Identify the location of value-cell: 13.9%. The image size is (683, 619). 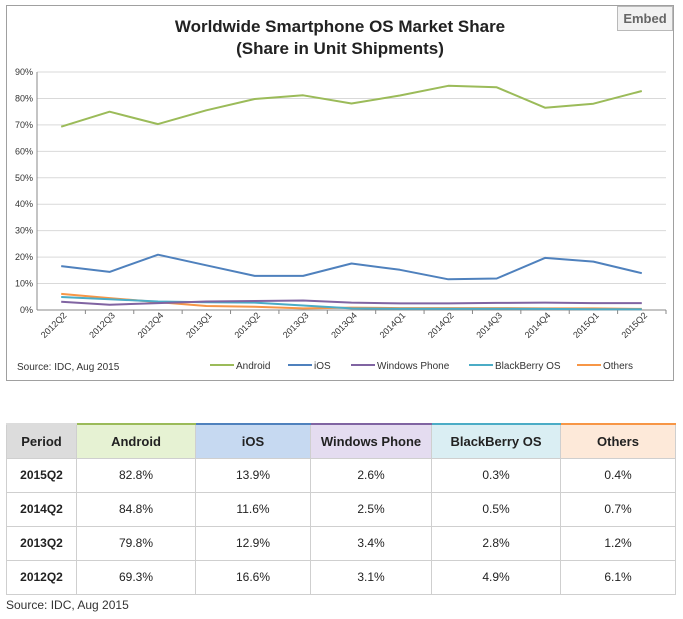
(253, 475).